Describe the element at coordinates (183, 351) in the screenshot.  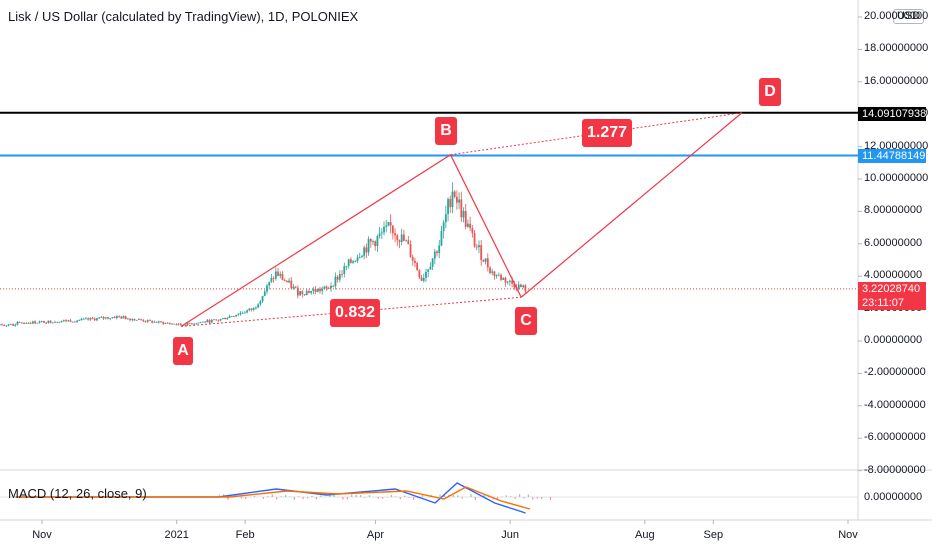
I see `point-label-a: A` at that location.